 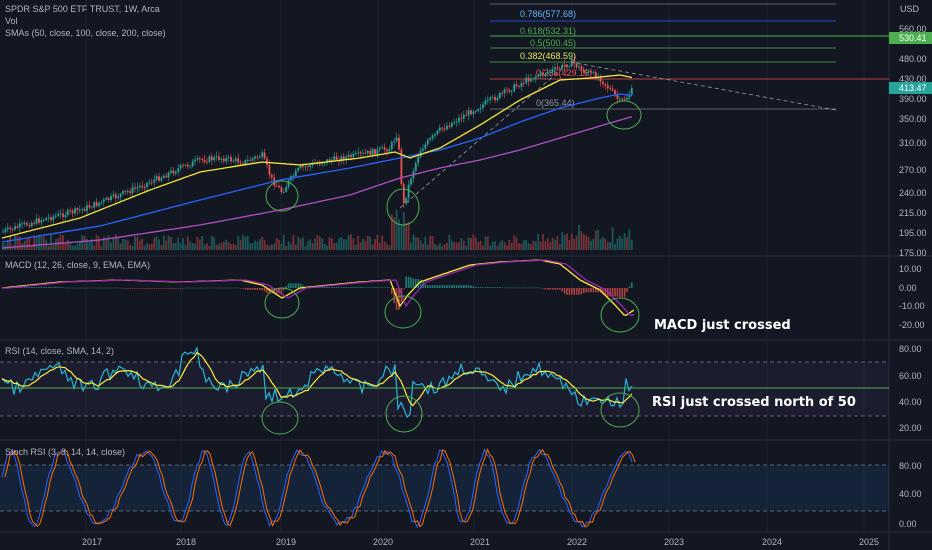 I want to click on time-tick-2018: 2018, so click(x=186, y=542).